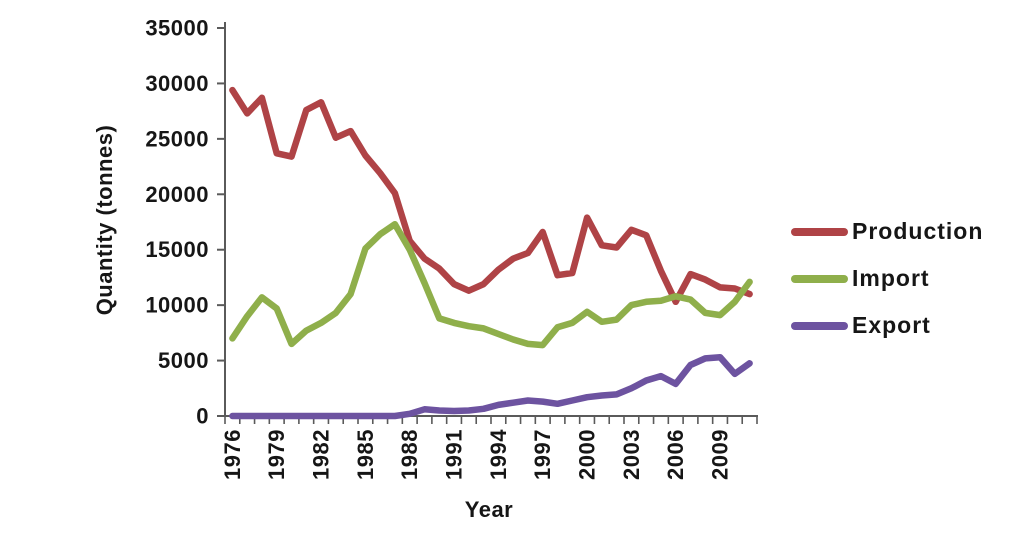 This screenshot has height=535, width=1024. I want to click on legend-entry-export: Export, so click(901, 325).